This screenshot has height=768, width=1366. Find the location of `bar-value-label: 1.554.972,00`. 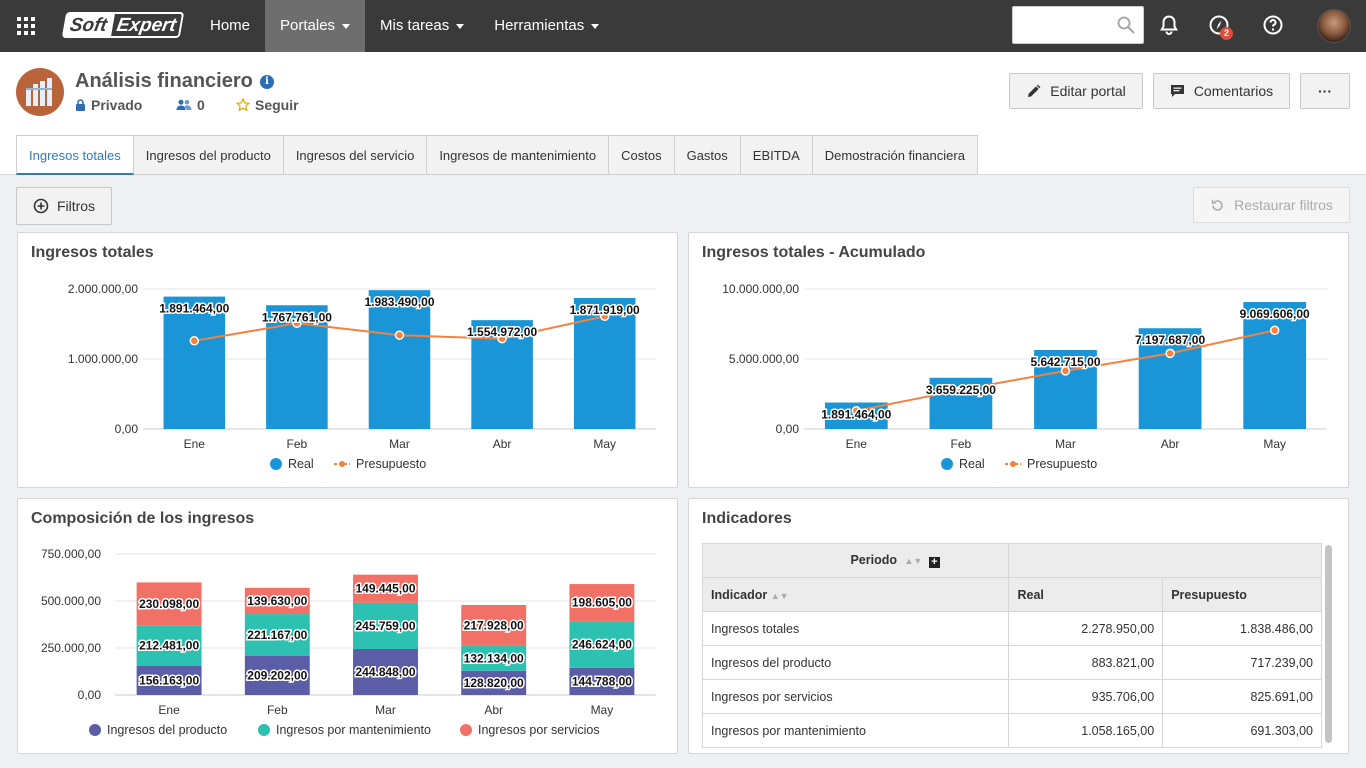

bar-value-label: 1.554.972,00 is located at coordinates (502, 332).